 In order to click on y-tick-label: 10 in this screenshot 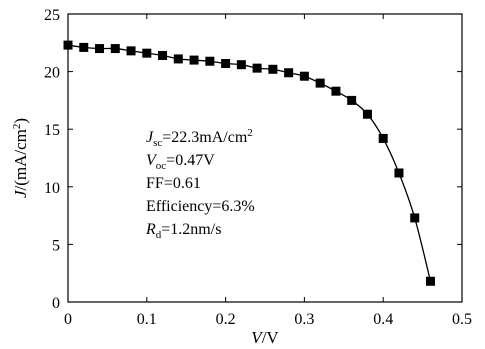, I will do `click(52, 188)`.